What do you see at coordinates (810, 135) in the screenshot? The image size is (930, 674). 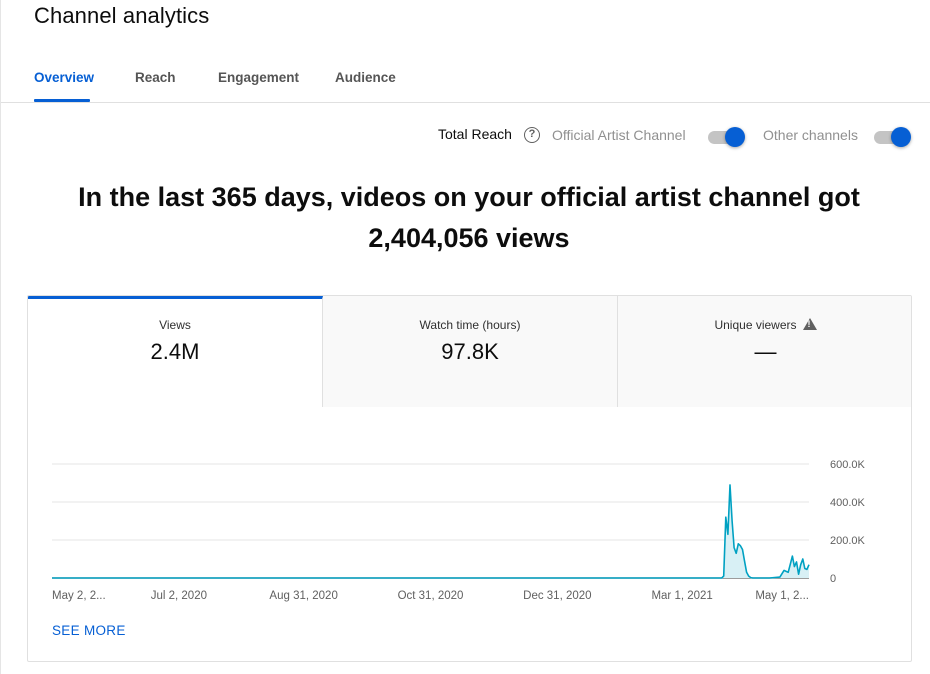 I see `other-channels-label: Other channels` at bounding box center [810, 135].